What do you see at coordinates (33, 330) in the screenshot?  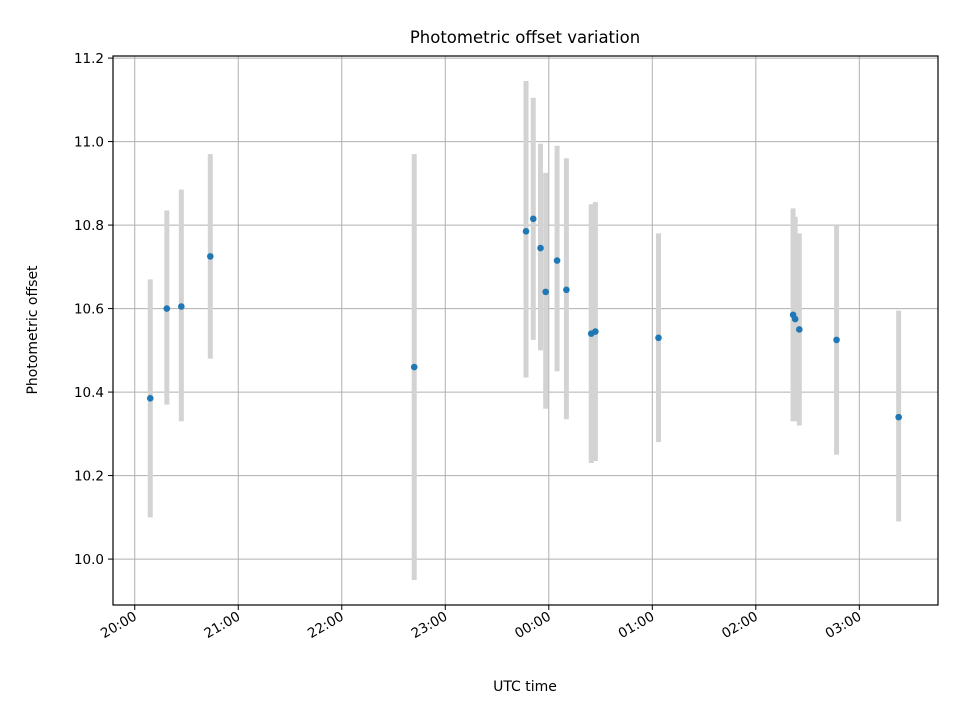 I see `y-axis-label: Photometric offset` at bounding box center [33, 330].